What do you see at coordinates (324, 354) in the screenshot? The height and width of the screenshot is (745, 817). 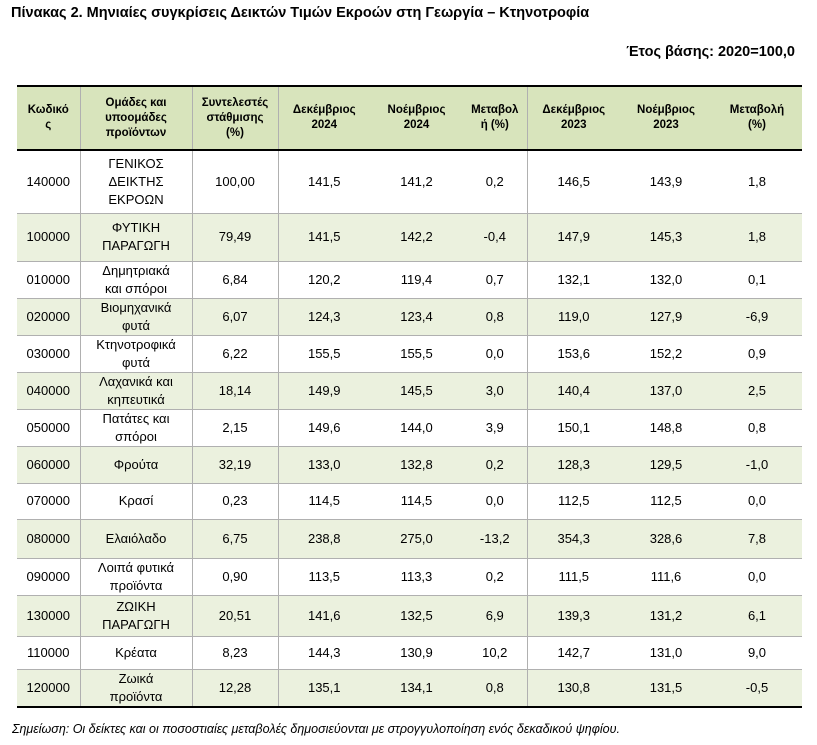 I see `cell-dec-2024: 155,5` at bounding box center [324, 354].